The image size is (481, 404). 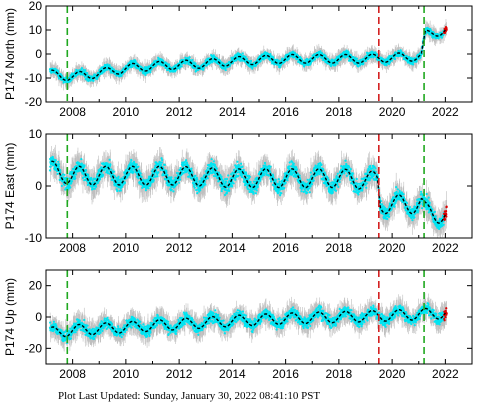 I want to click on x-tick-label: 2016, so click(x=285, y=112).